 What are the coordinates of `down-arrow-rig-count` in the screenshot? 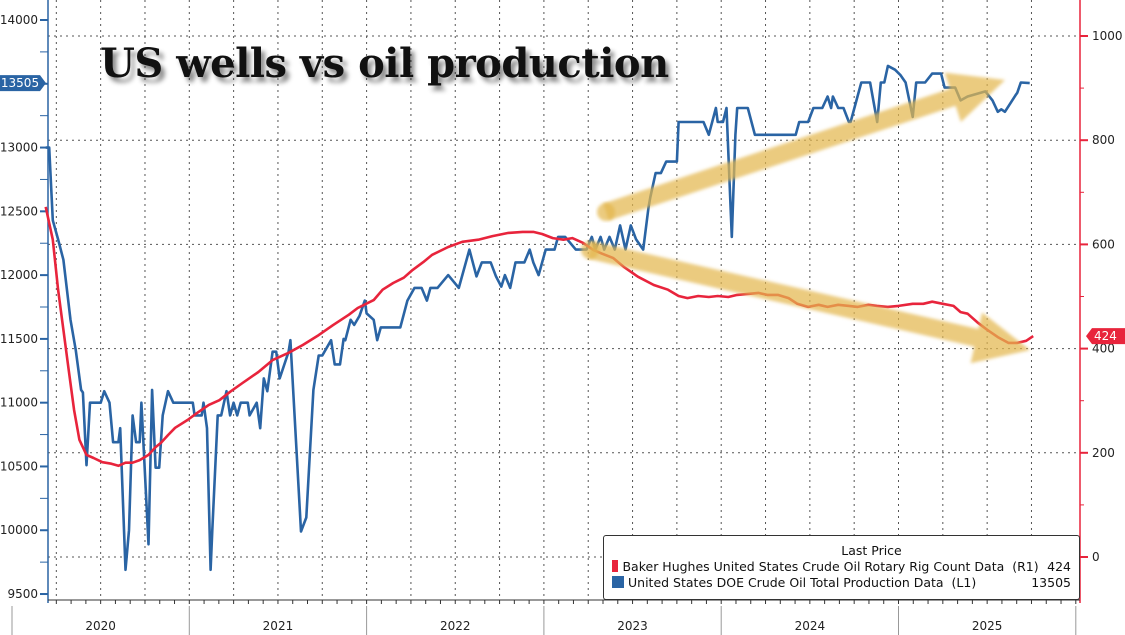 It's located at (809, 302).